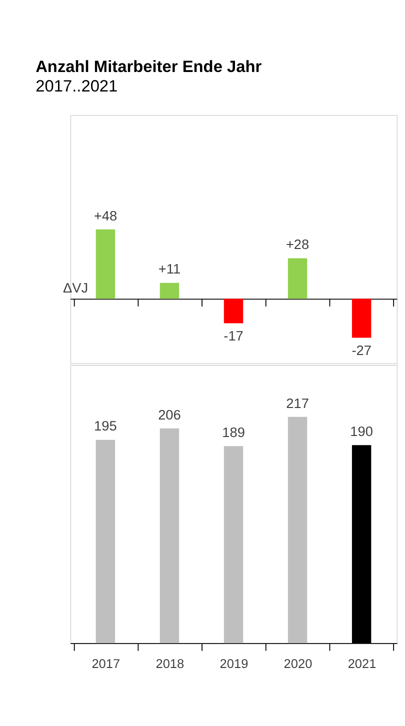 The width and height of the screenshot is (405, 726). Describe the element at coordinates (298, 244) in the screenshot. I see `data-label: +28` at that location.